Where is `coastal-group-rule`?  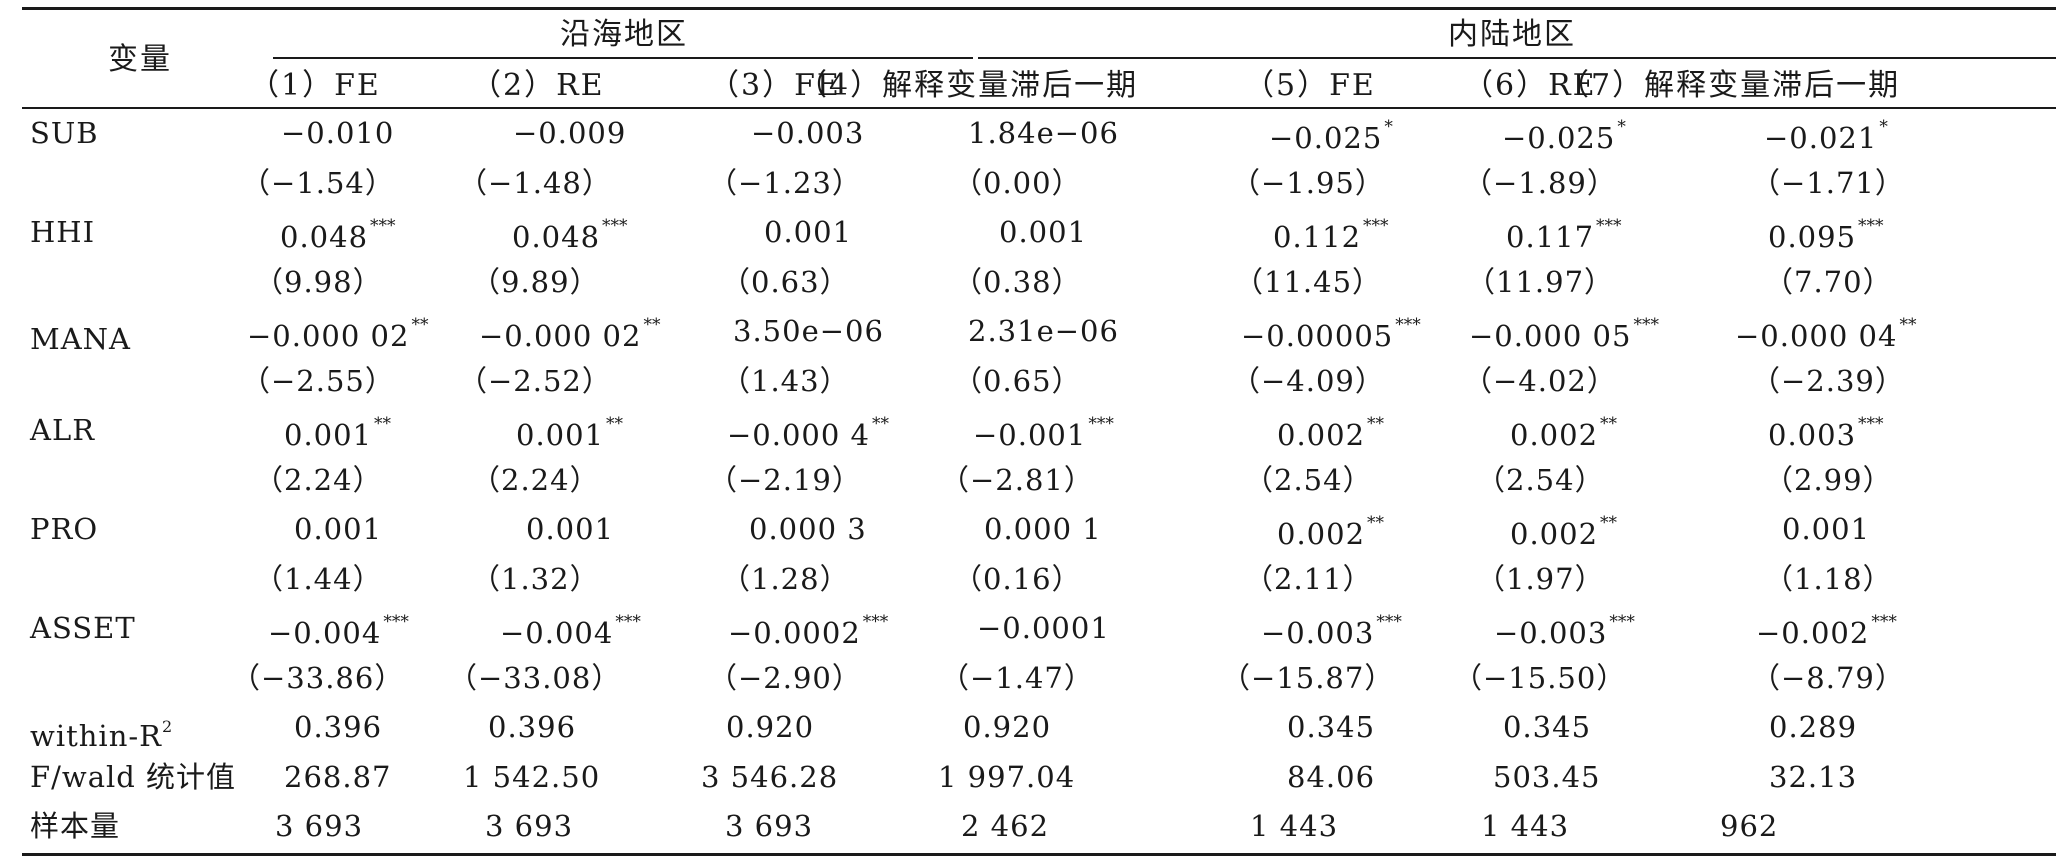 coastal-group-rule is located at coordinates (623, 58).